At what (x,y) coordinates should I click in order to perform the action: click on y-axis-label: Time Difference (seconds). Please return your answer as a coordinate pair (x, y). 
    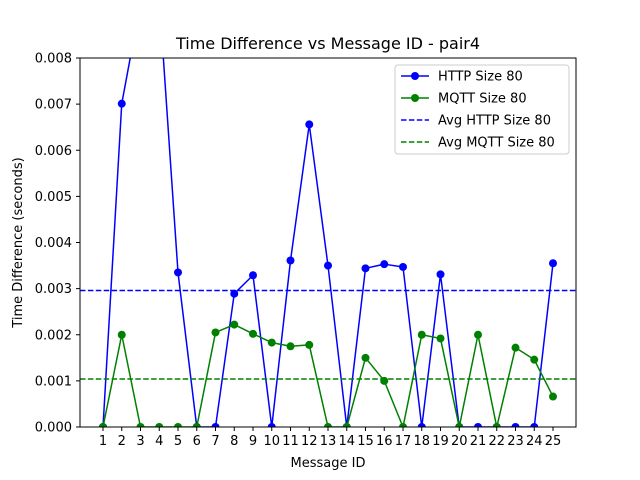
    Looking at the image, I should click on (18, 242).